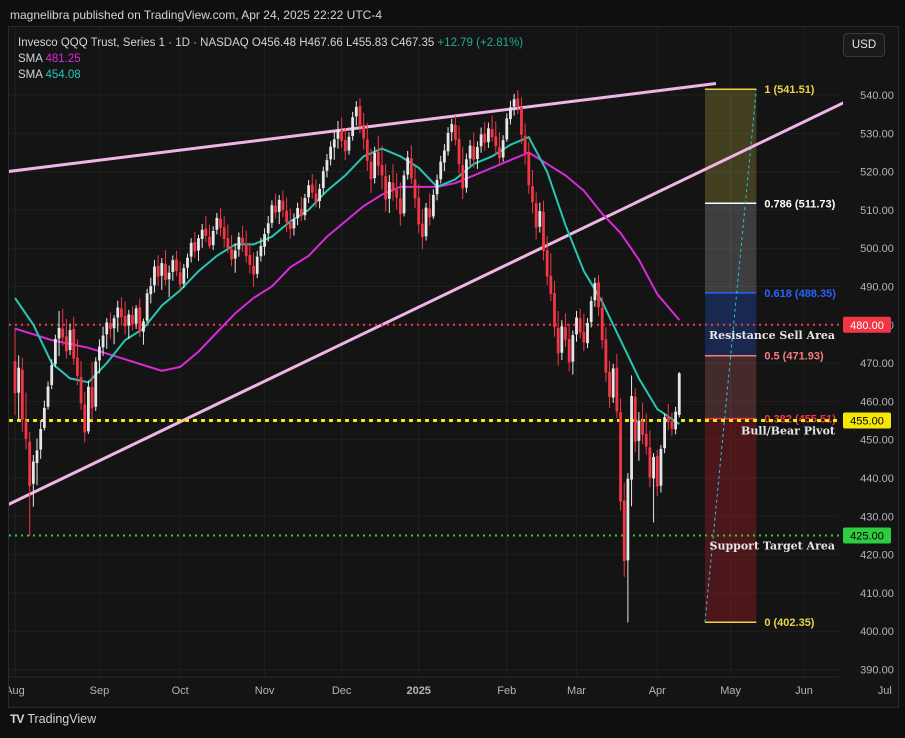 The height and width of the screenshot is (738, 905). What do you see at coordinates (867, 324) in the screenshot?
I see `resistance-price-tag` at bounding box center [867, 324].